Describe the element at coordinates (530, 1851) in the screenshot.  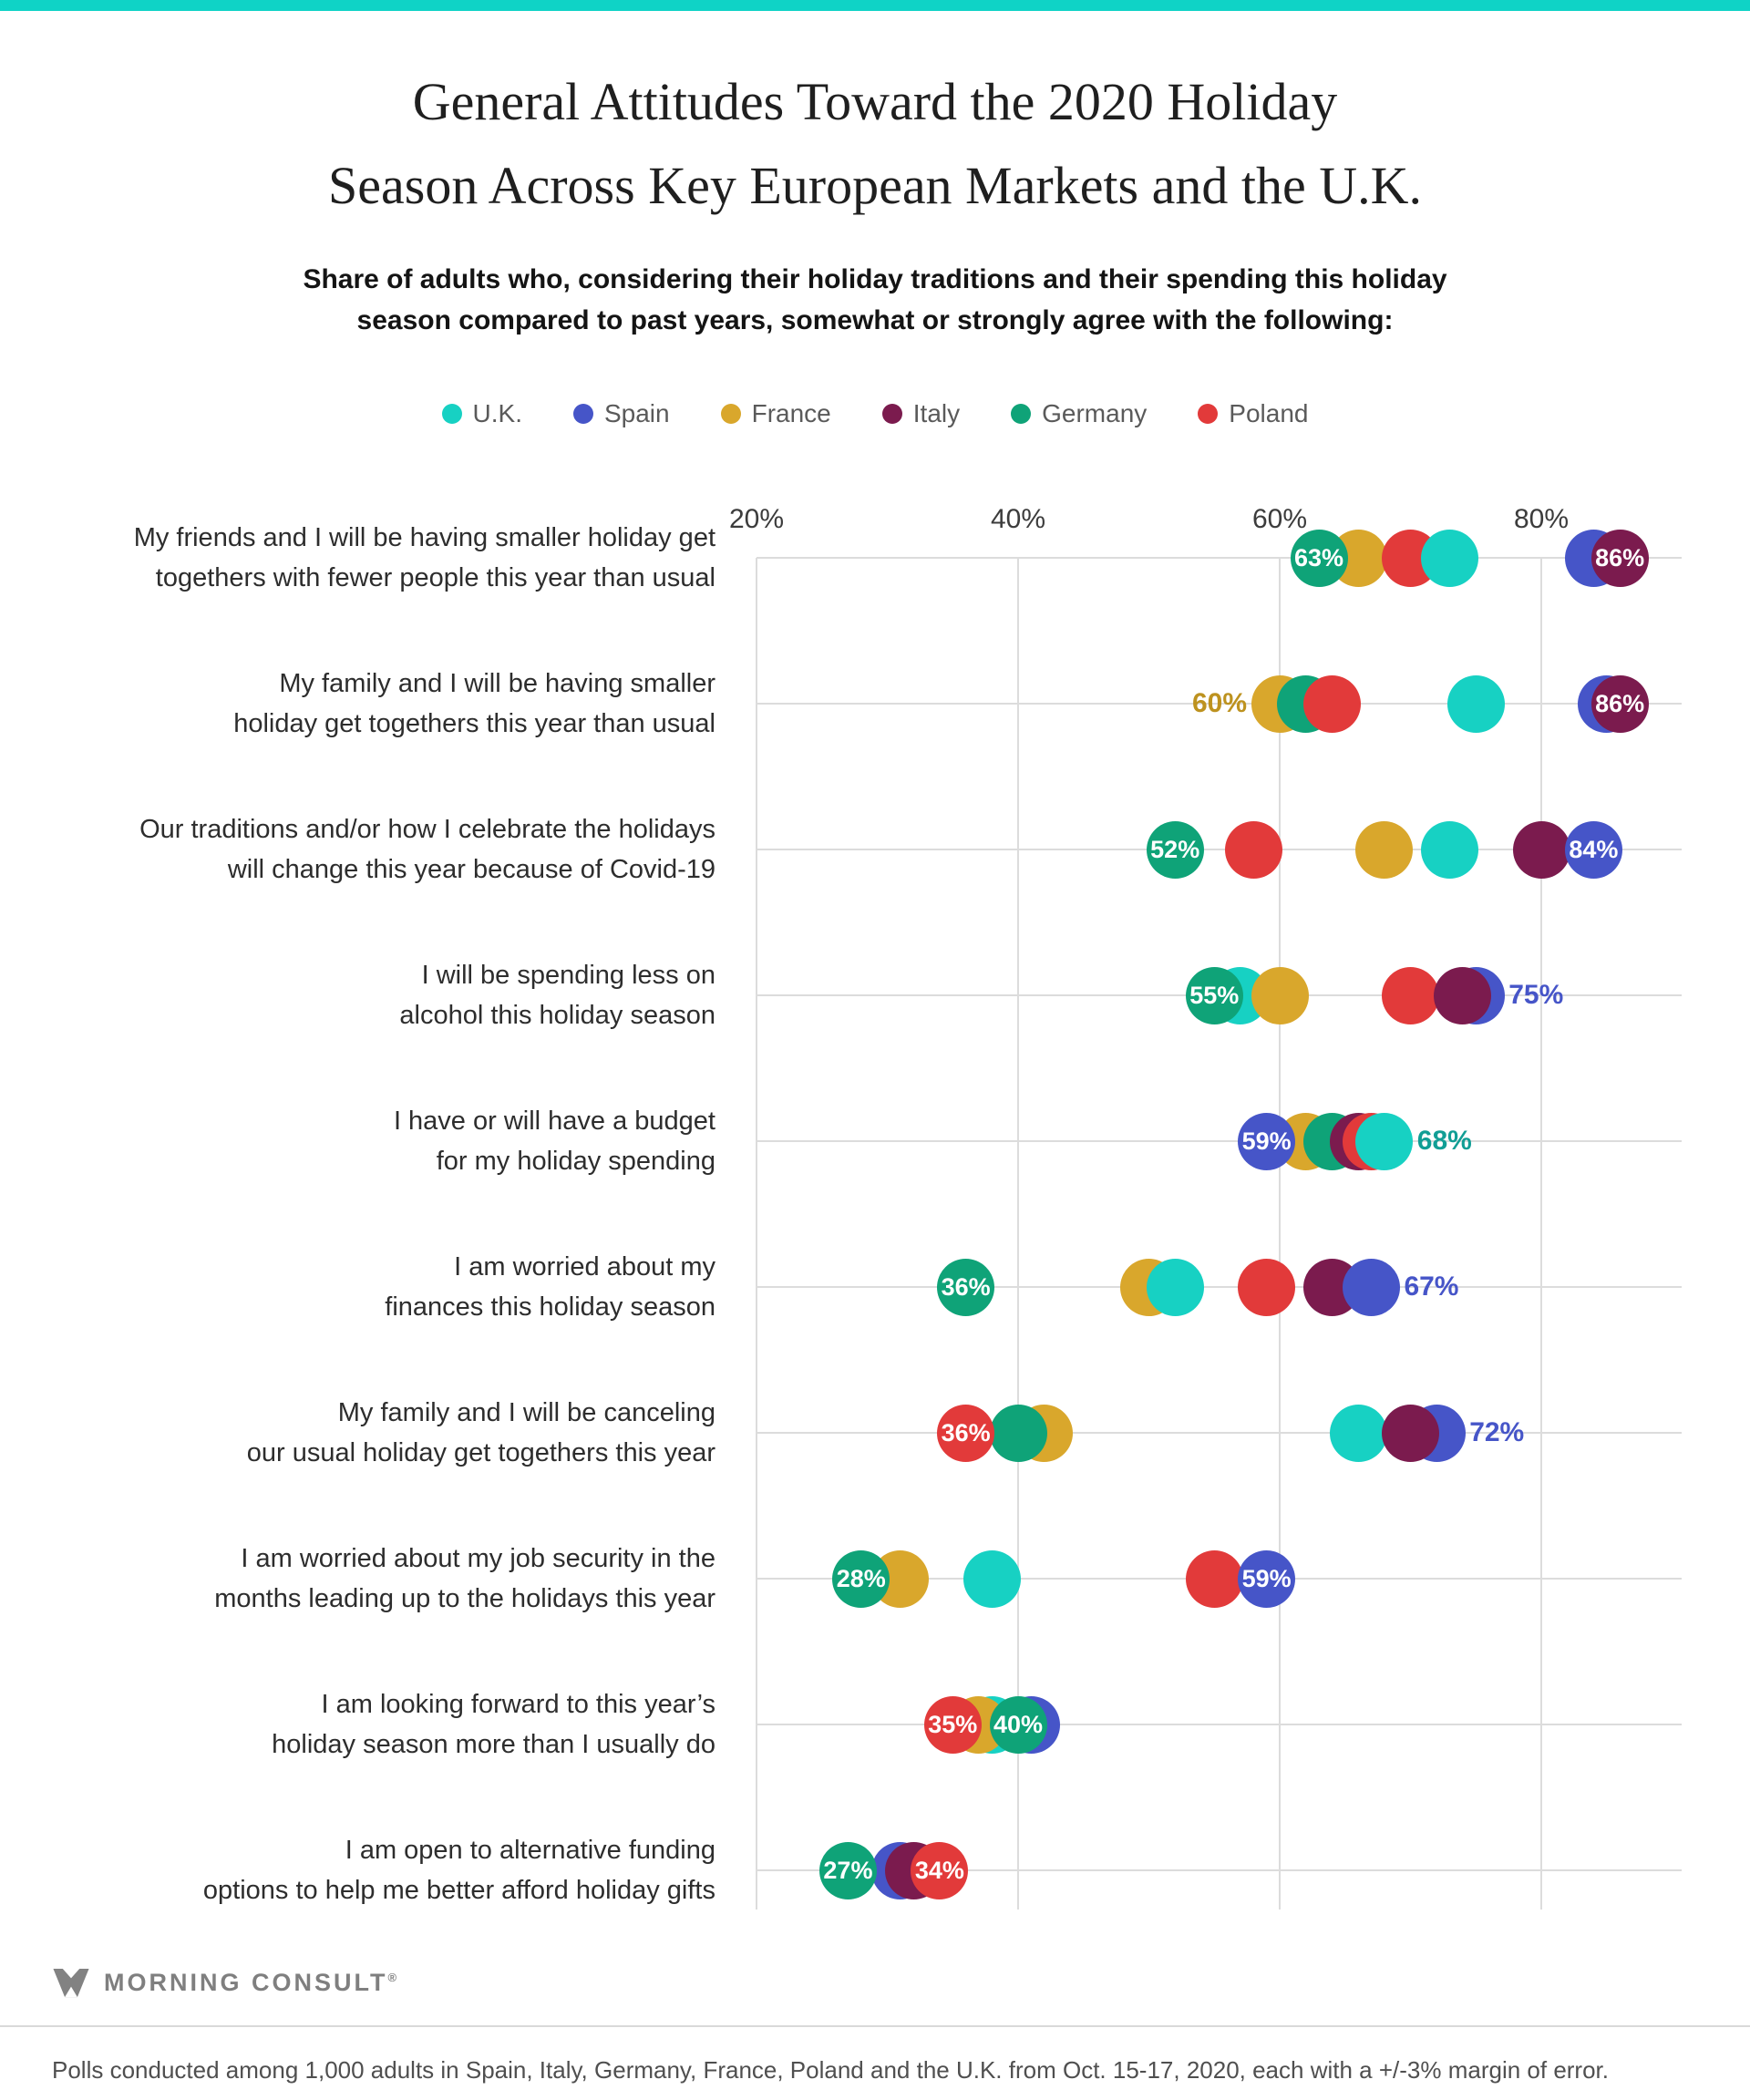
I see `statement-label-line: I am open to alternative funding` at that location.